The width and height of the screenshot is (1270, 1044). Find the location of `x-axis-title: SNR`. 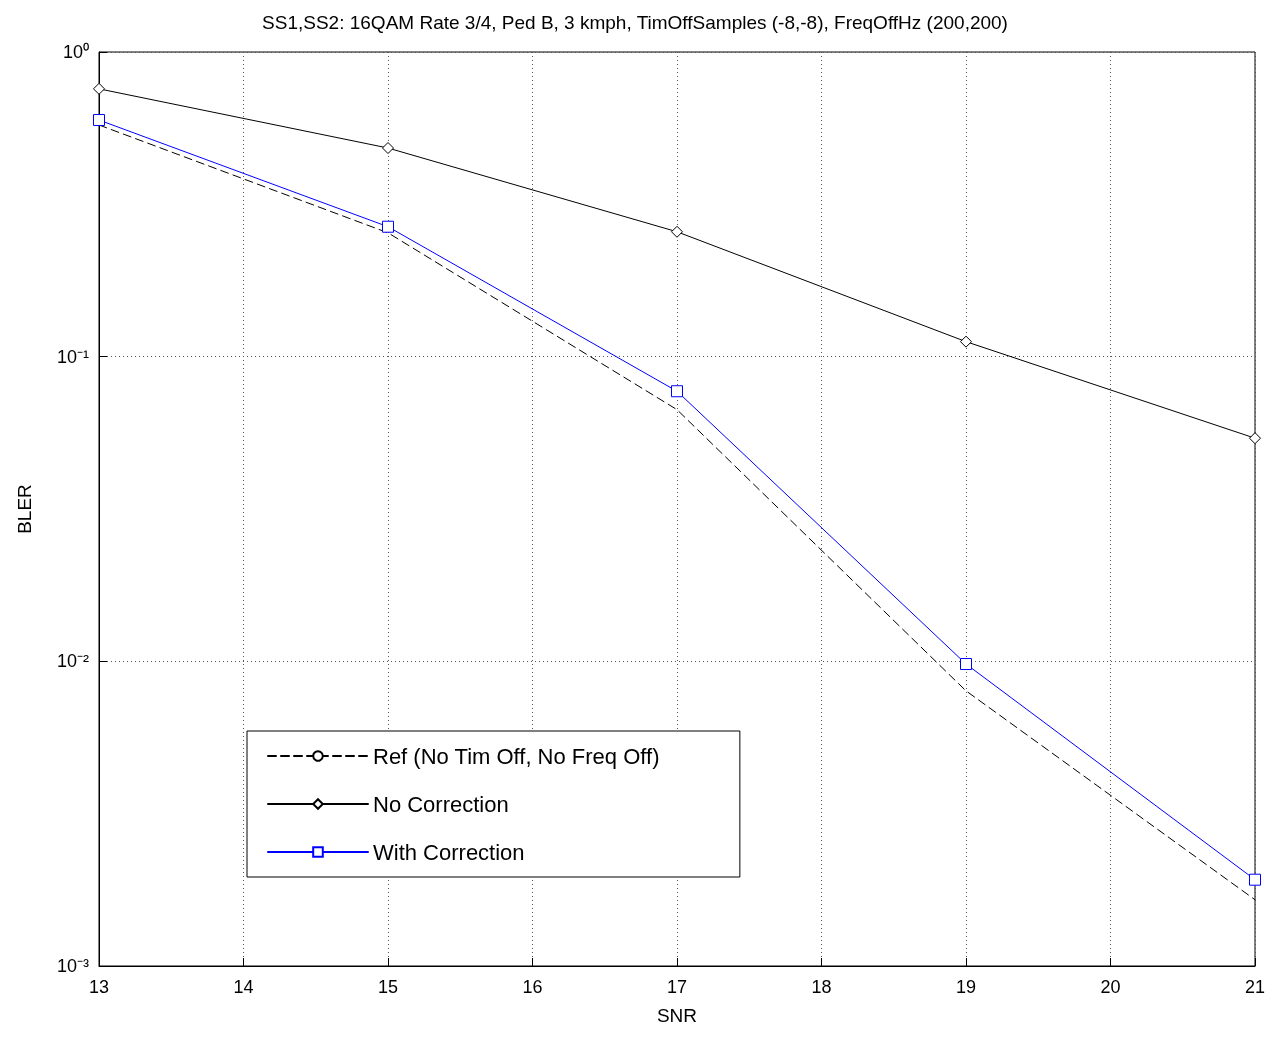

x-axis-title: SNR is located at coordinates (677, 1015).